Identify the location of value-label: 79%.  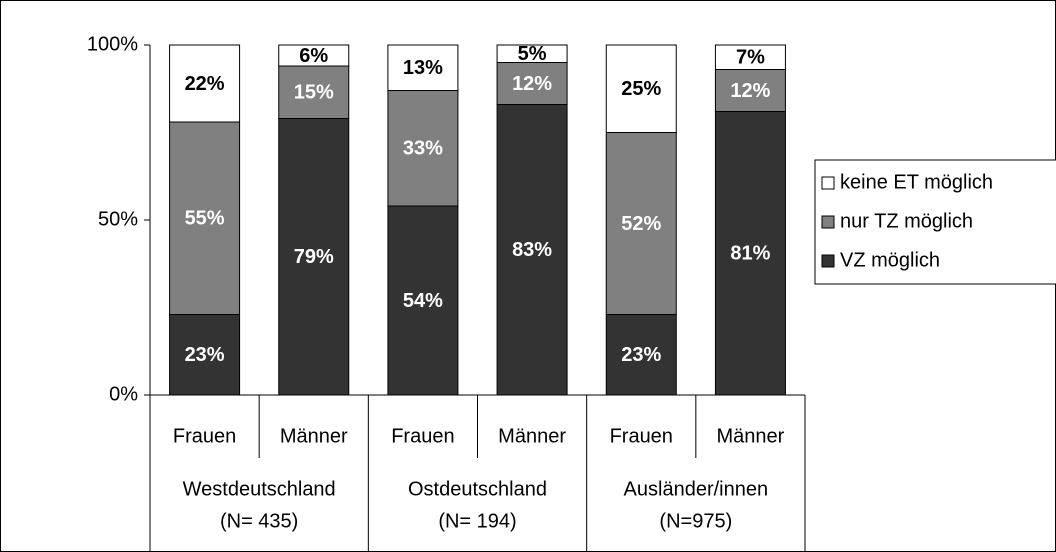
(314, 257).